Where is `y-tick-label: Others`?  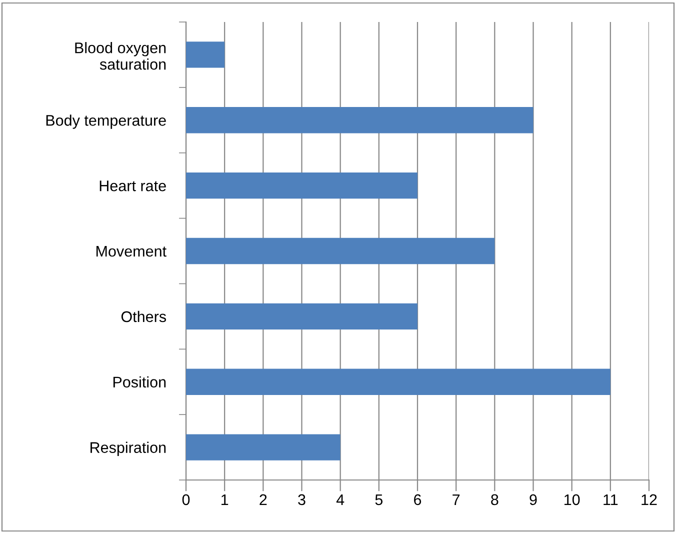
y-tick-label: Others is located at coordinates (143, 316).